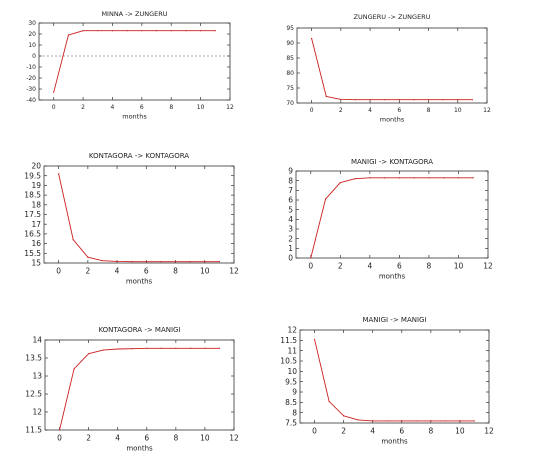 The width and height of the screenshot is (533, 464). Describe the element at coordinates (394, 320) in the screenshot. I see `chart-title: MANIGI -> MANIGI` at that location.